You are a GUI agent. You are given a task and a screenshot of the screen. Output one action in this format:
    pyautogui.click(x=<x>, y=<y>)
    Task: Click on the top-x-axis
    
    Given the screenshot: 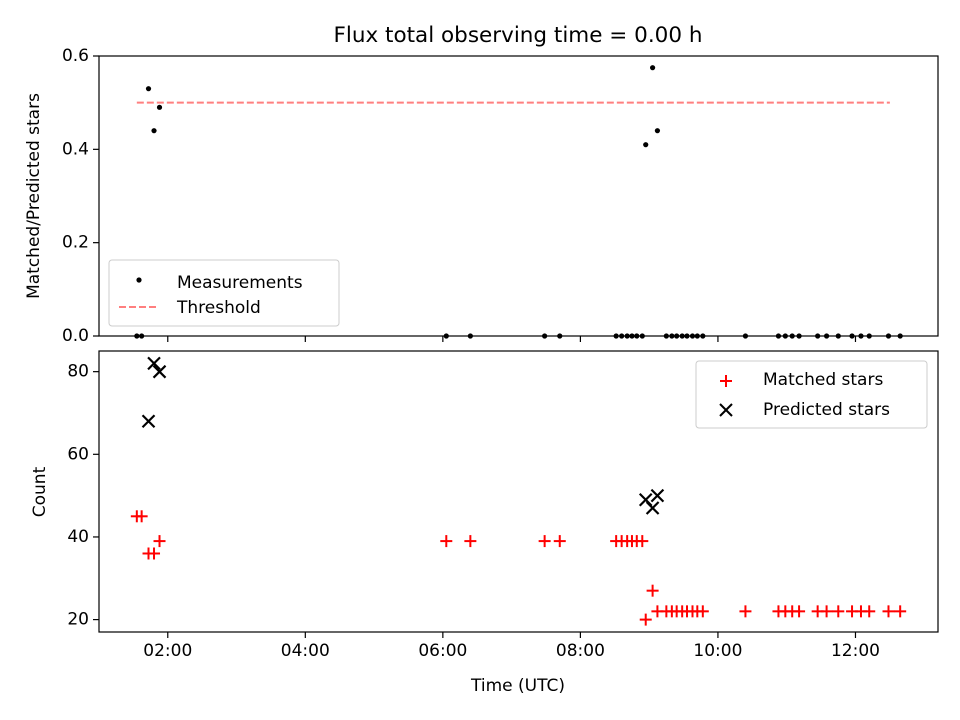 What is the action you would take?
    pyautogui.click(x=512, y=339)
    